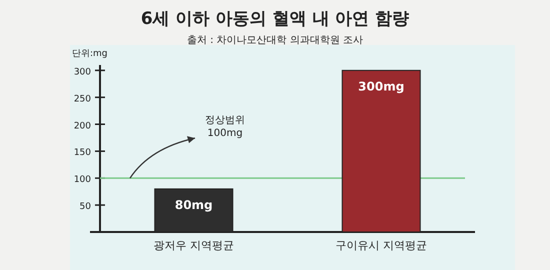  I want to click on y-tick-label: 150, so click(83, 153).